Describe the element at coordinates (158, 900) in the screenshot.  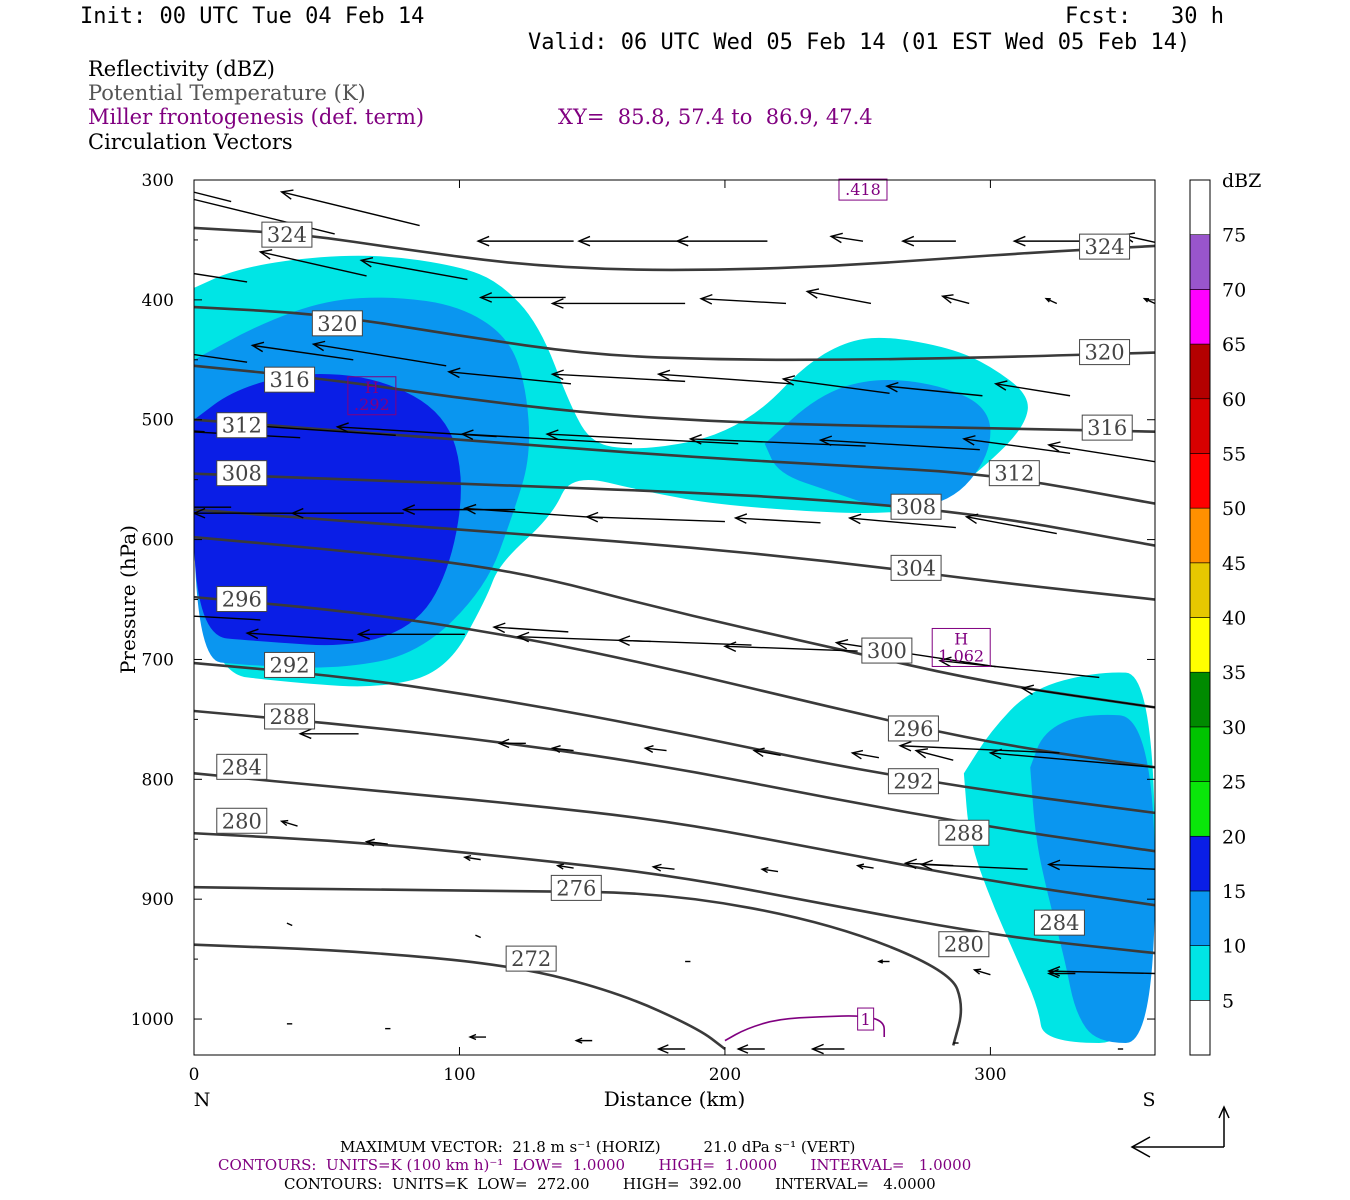
I see `y-tick-label: 900` at that location.